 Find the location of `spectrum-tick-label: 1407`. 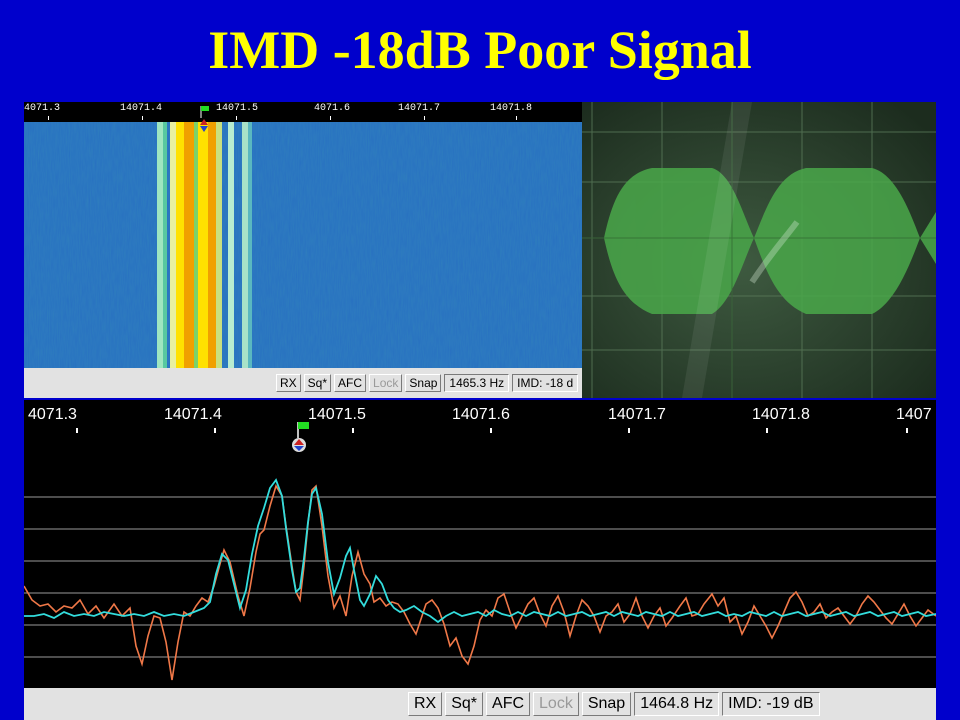

spectrum-tick-label: 1407 is located at coordinates (914, 414).